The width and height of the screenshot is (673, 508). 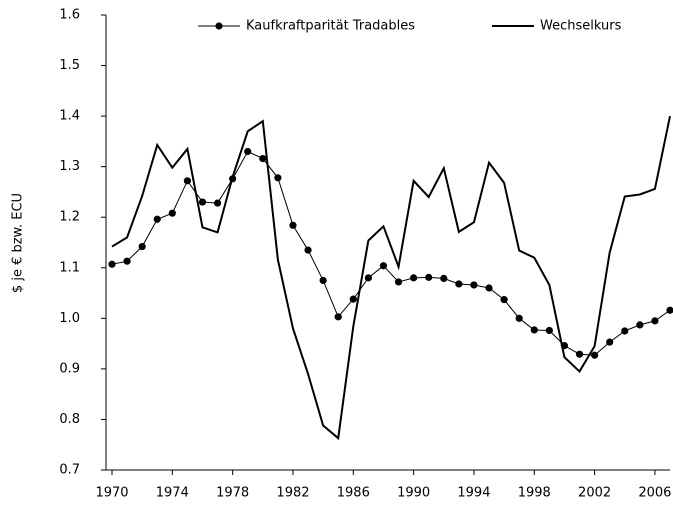 What do you see at coordinates (69, 419) in the screenshot?
I see `y-tick-label: 0.8` at bounding box center [69, 419].